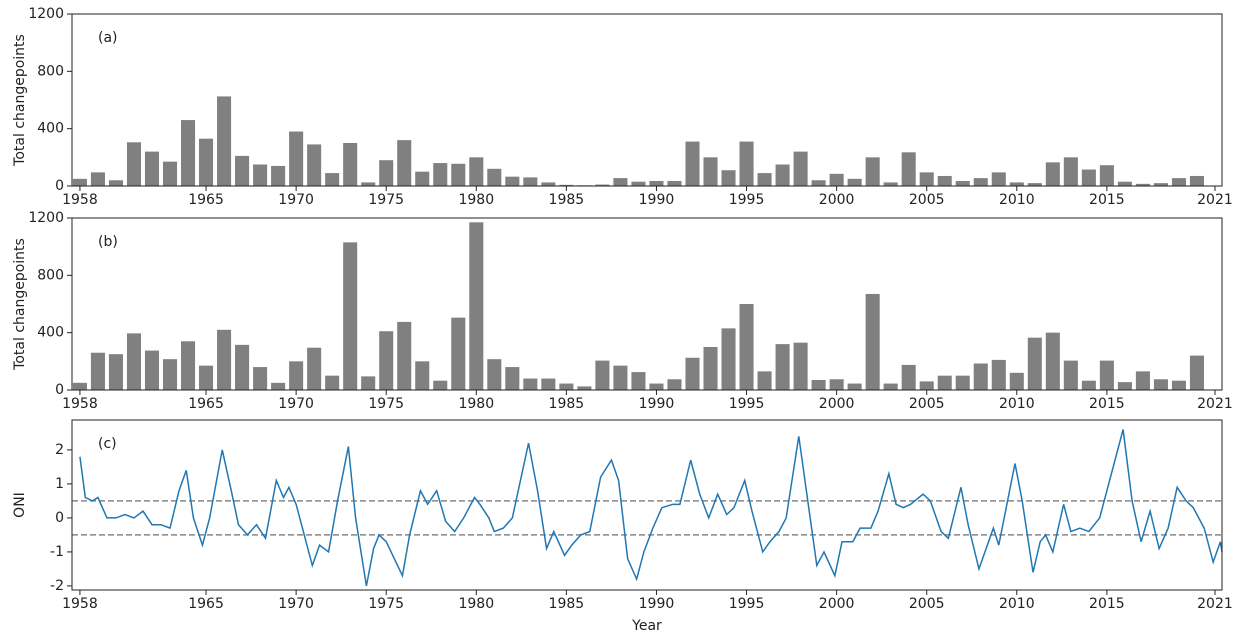 The width and height of the screenshot is (1250, 638). Describe the element at coordinates (657, 200) in the screenshot. I see `x-tick-label: 1990` at that location.